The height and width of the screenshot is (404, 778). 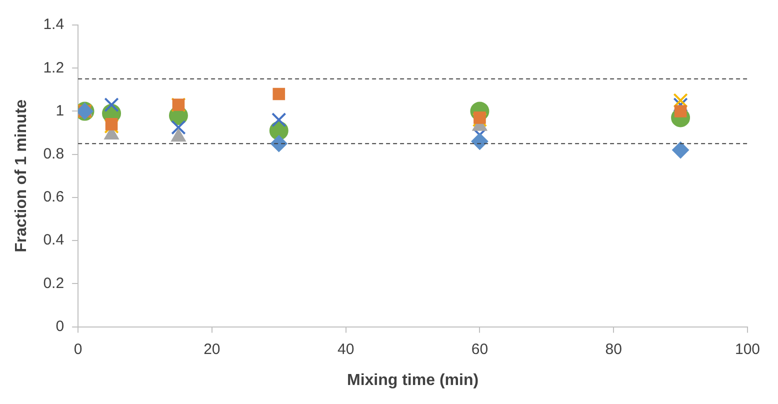 What do you see at coordinates (412, 380) in the screenshot?
I see `x-axis-title: Mixing time (min)` at bounding box center [412, 380].